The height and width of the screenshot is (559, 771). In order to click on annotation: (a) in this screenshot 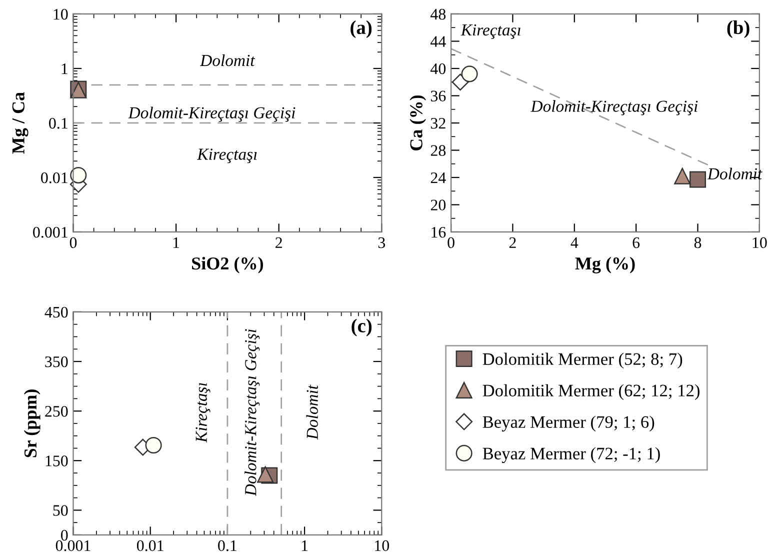, I will do `click(361, 29)`.